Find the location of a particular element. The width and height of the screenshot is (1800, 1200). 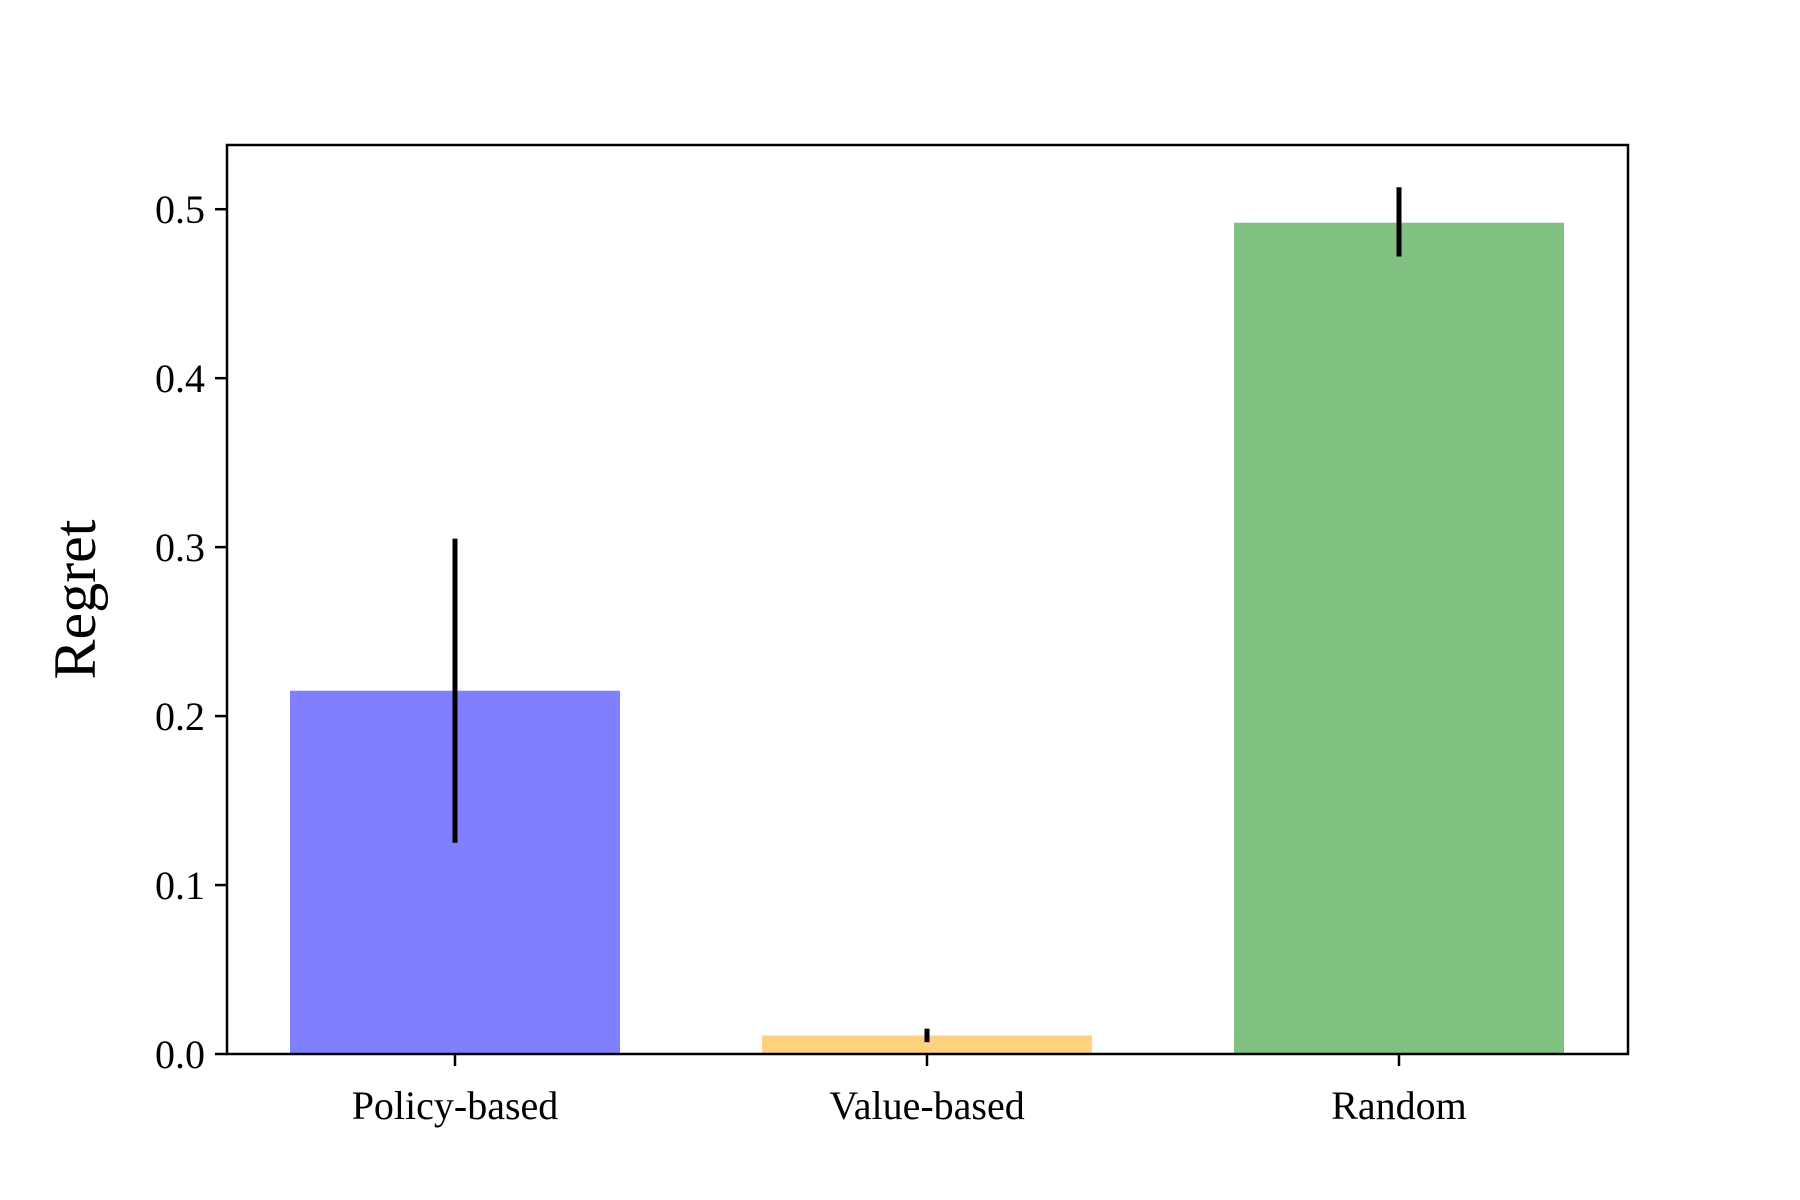

y-tick-label: 0.4 is located at coordinates (180, 378).